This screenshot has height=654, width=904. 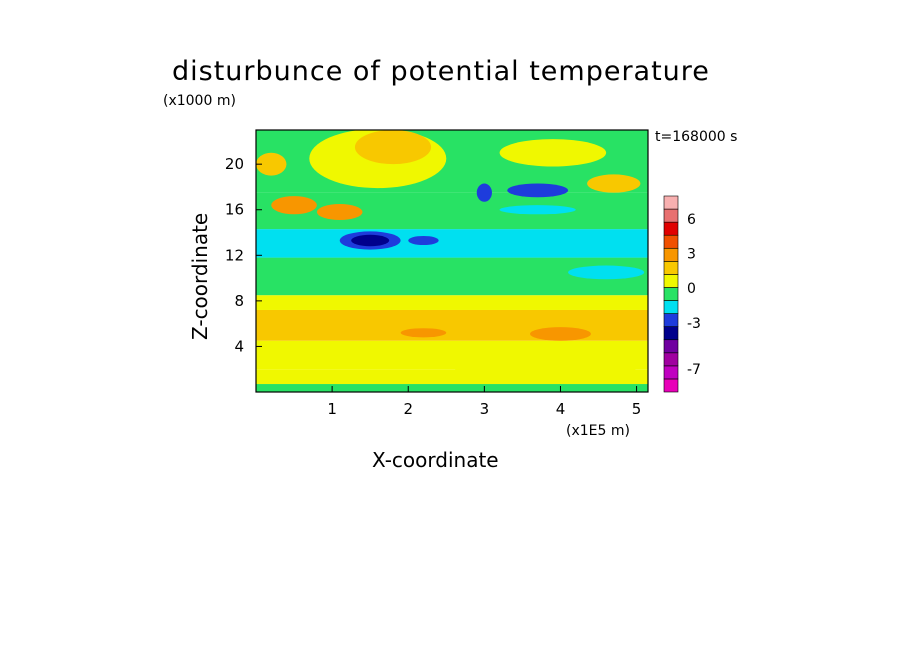 What do you see at coordinates (598, 431) in the screenshot?
I see `x-axis-unit: (x1E5 m)` at bounding box center [598, 431].